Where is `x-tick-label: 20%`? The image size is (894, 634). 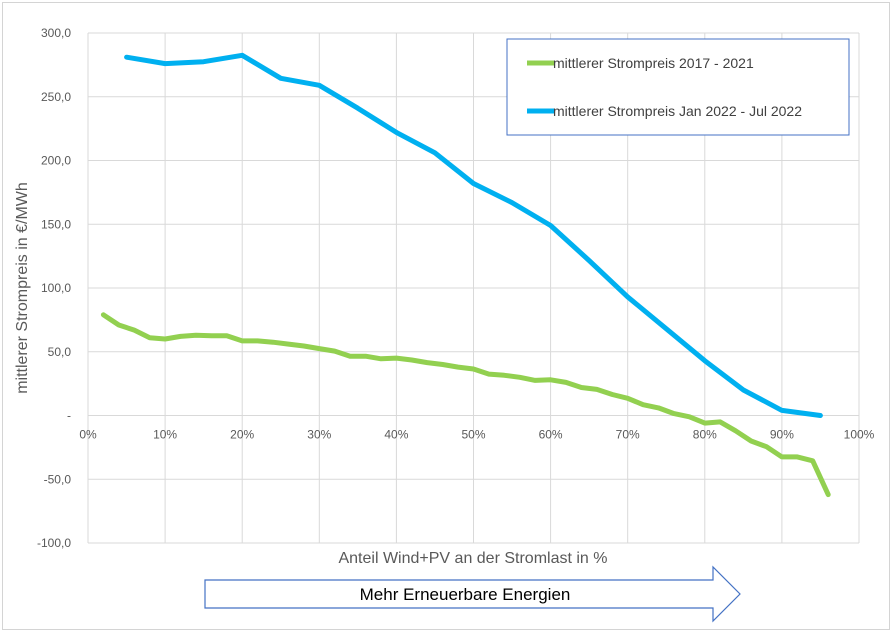
x-tick-label: 20% is located at coordinates (242, 435).